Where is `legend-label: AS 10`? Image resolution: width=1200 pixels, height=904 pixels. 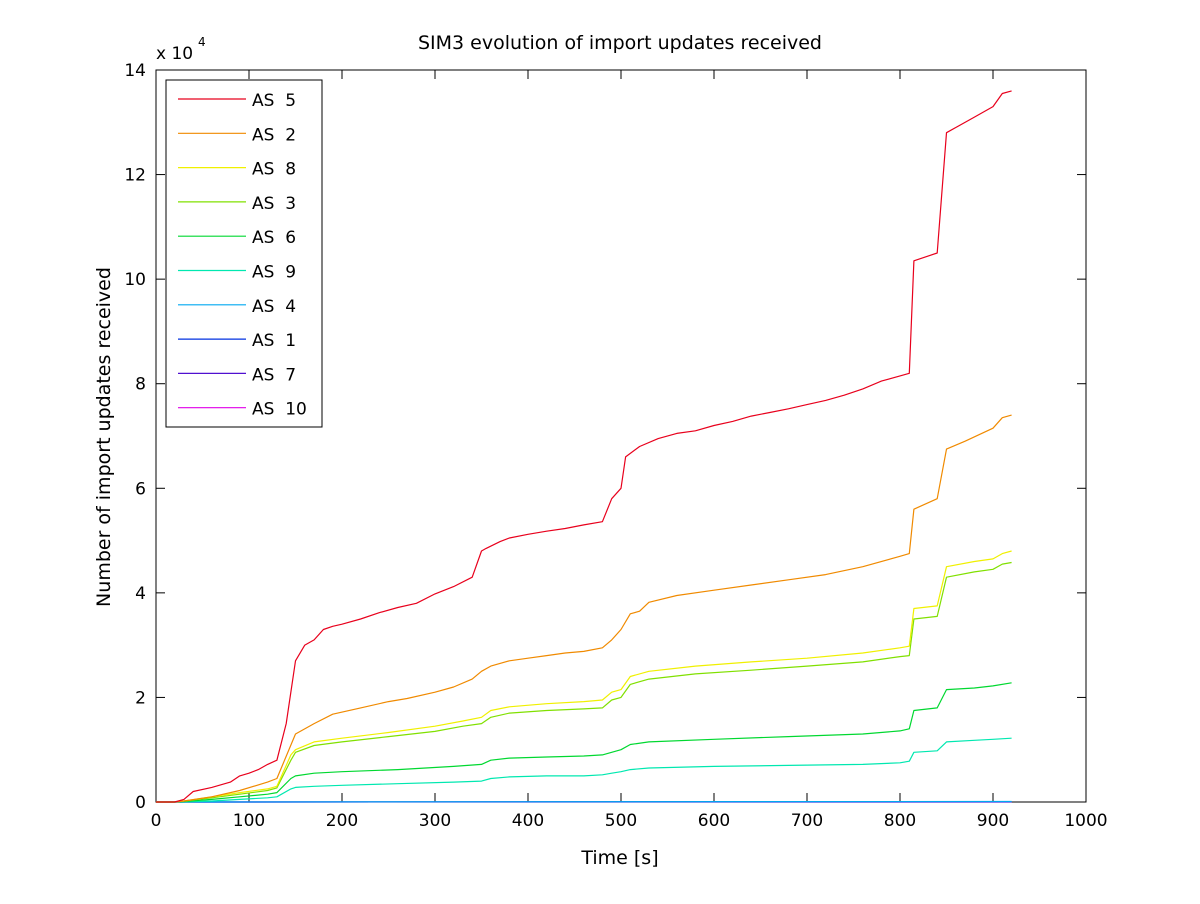
legend-label: AS 10 is located at coordinates (279, 410).